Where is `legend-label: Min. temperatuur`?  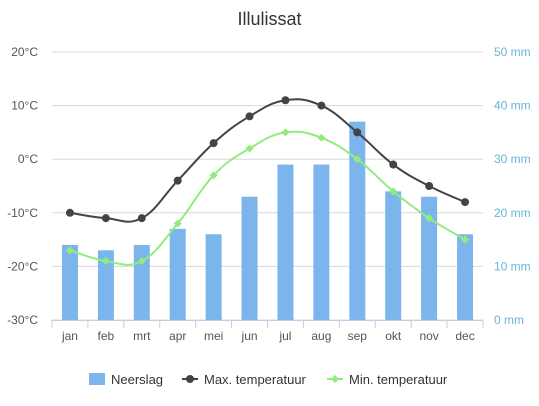 legend-label: Min. temperatuur is located at coordinates (398, 379).